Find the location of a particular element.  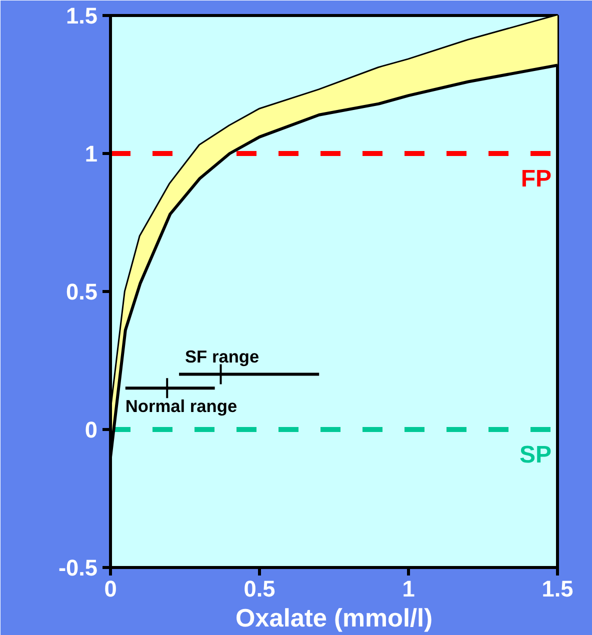

y-tick-label: -0.5 is located at coordinates (78, 567).